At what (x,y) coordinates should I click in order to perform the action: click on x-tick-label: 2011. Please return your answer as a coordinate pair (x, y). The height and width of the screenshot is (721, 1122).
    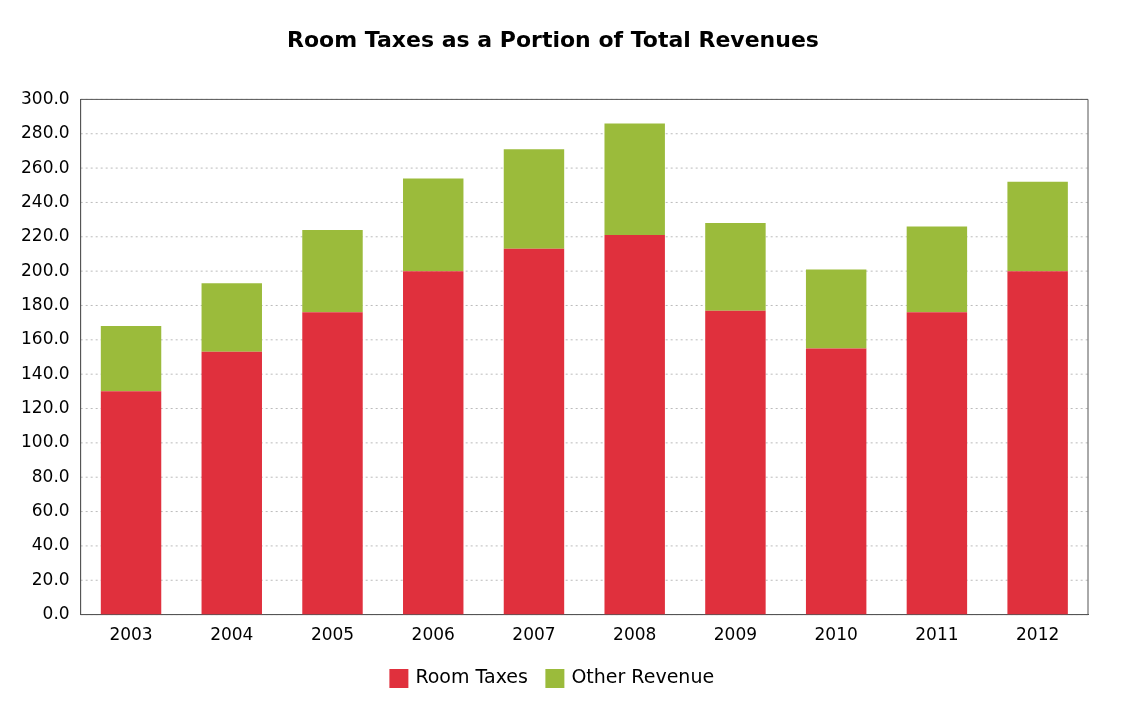
    Looking at the image, I should click on (937, 634).